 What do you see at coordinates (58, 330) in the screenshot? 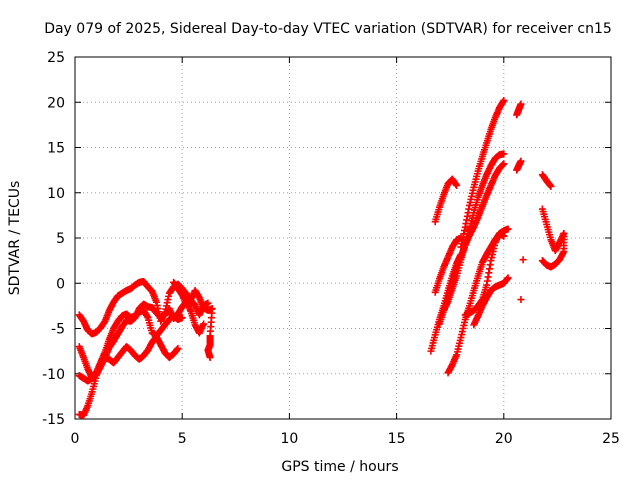
I see `y-tick-label: -5` at bounding box center [58, 330].